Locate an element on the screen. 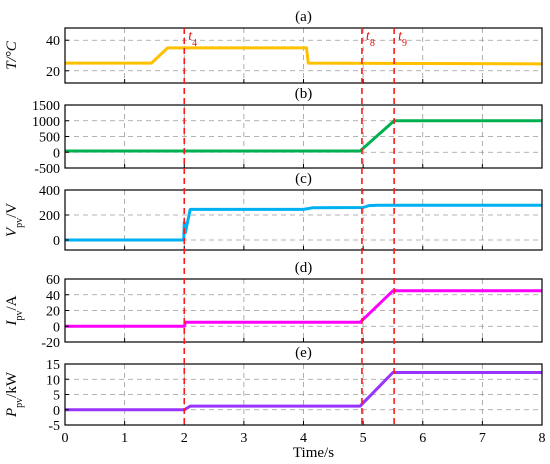 This screenshot has width=550, height=464. y-tick-label: 1000 is located at coordinates (46, 122).